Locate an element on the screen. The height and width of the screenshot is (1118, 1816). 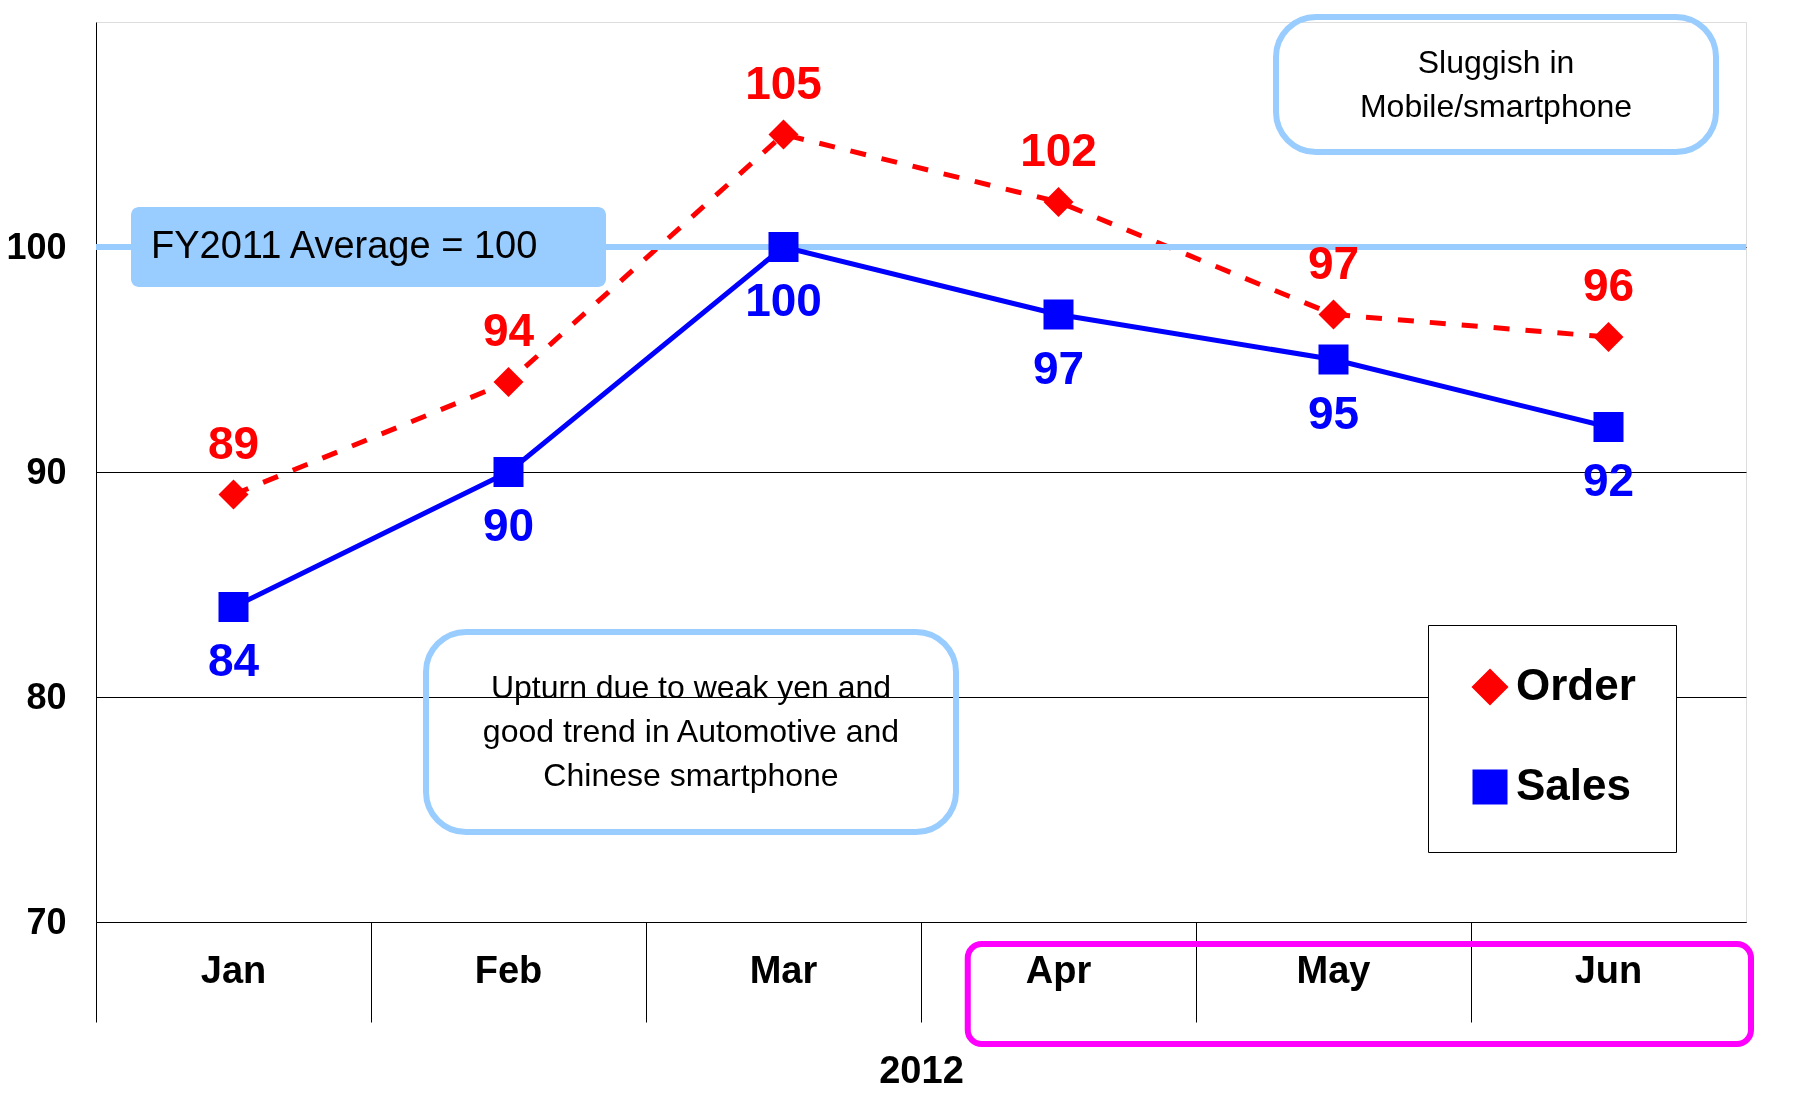
data-label: 84 is located at coordinates (233, 660).